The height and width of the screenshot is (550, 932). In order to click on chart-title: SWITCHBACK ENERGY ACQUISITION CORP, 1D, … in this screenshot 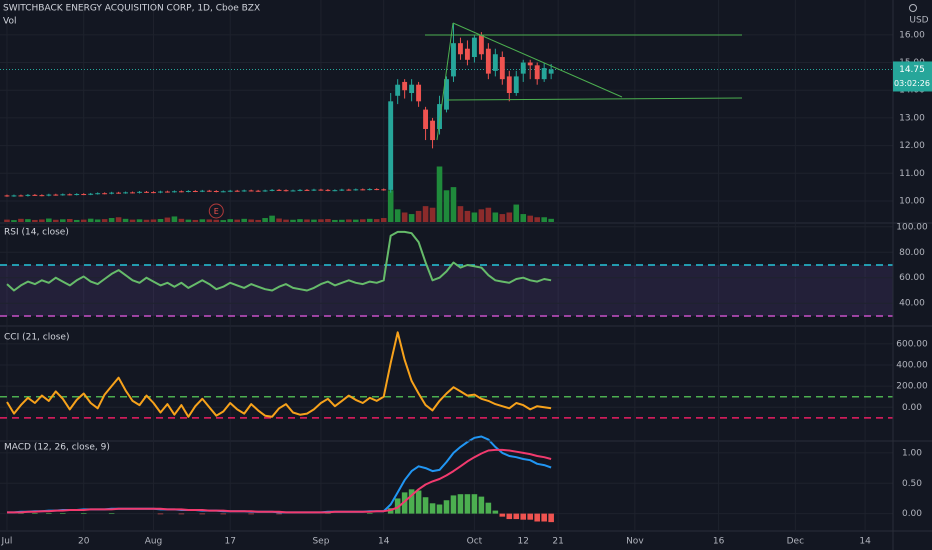, I will do `click(131, 9)`.